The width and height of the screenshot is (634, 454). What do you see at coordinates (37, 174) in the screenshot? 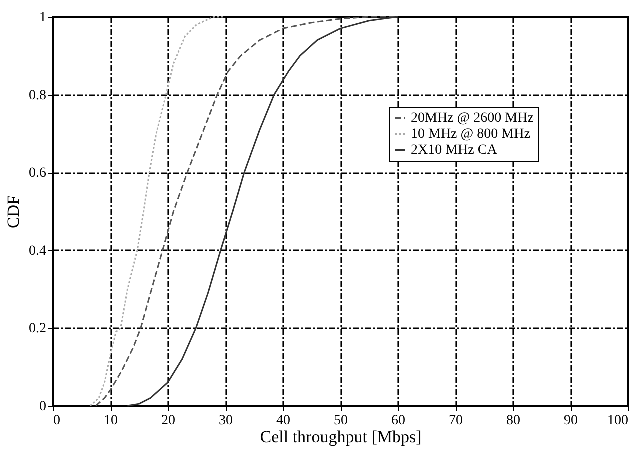
I see `y-tick-label: 0.6` at bounding box center [37, 174].